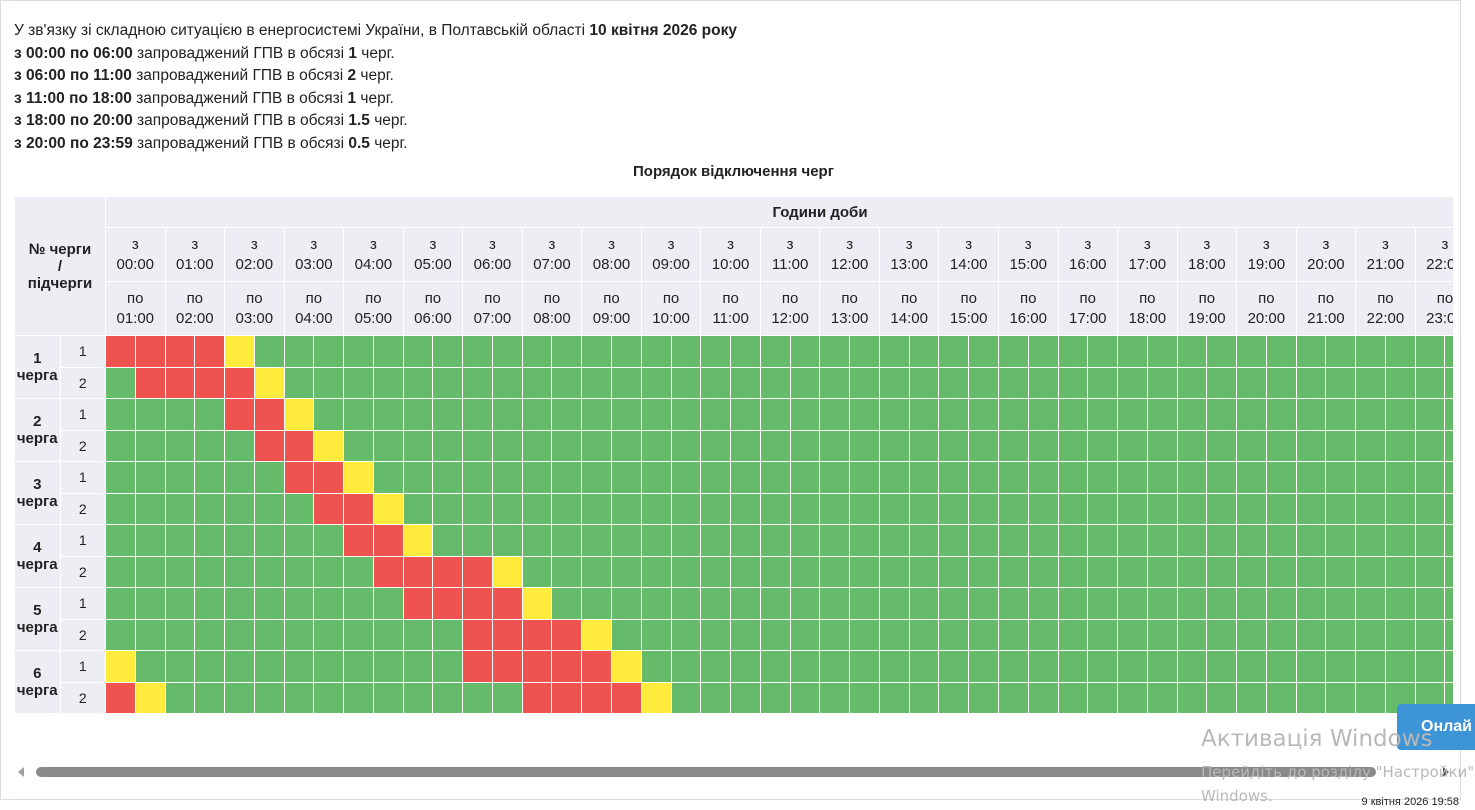 The image size is (1475, 810). What do you see at coordinates (1147, 264) in the screenshot?
I see `hour-from: 17:00` at bounding box center [1147, 264].